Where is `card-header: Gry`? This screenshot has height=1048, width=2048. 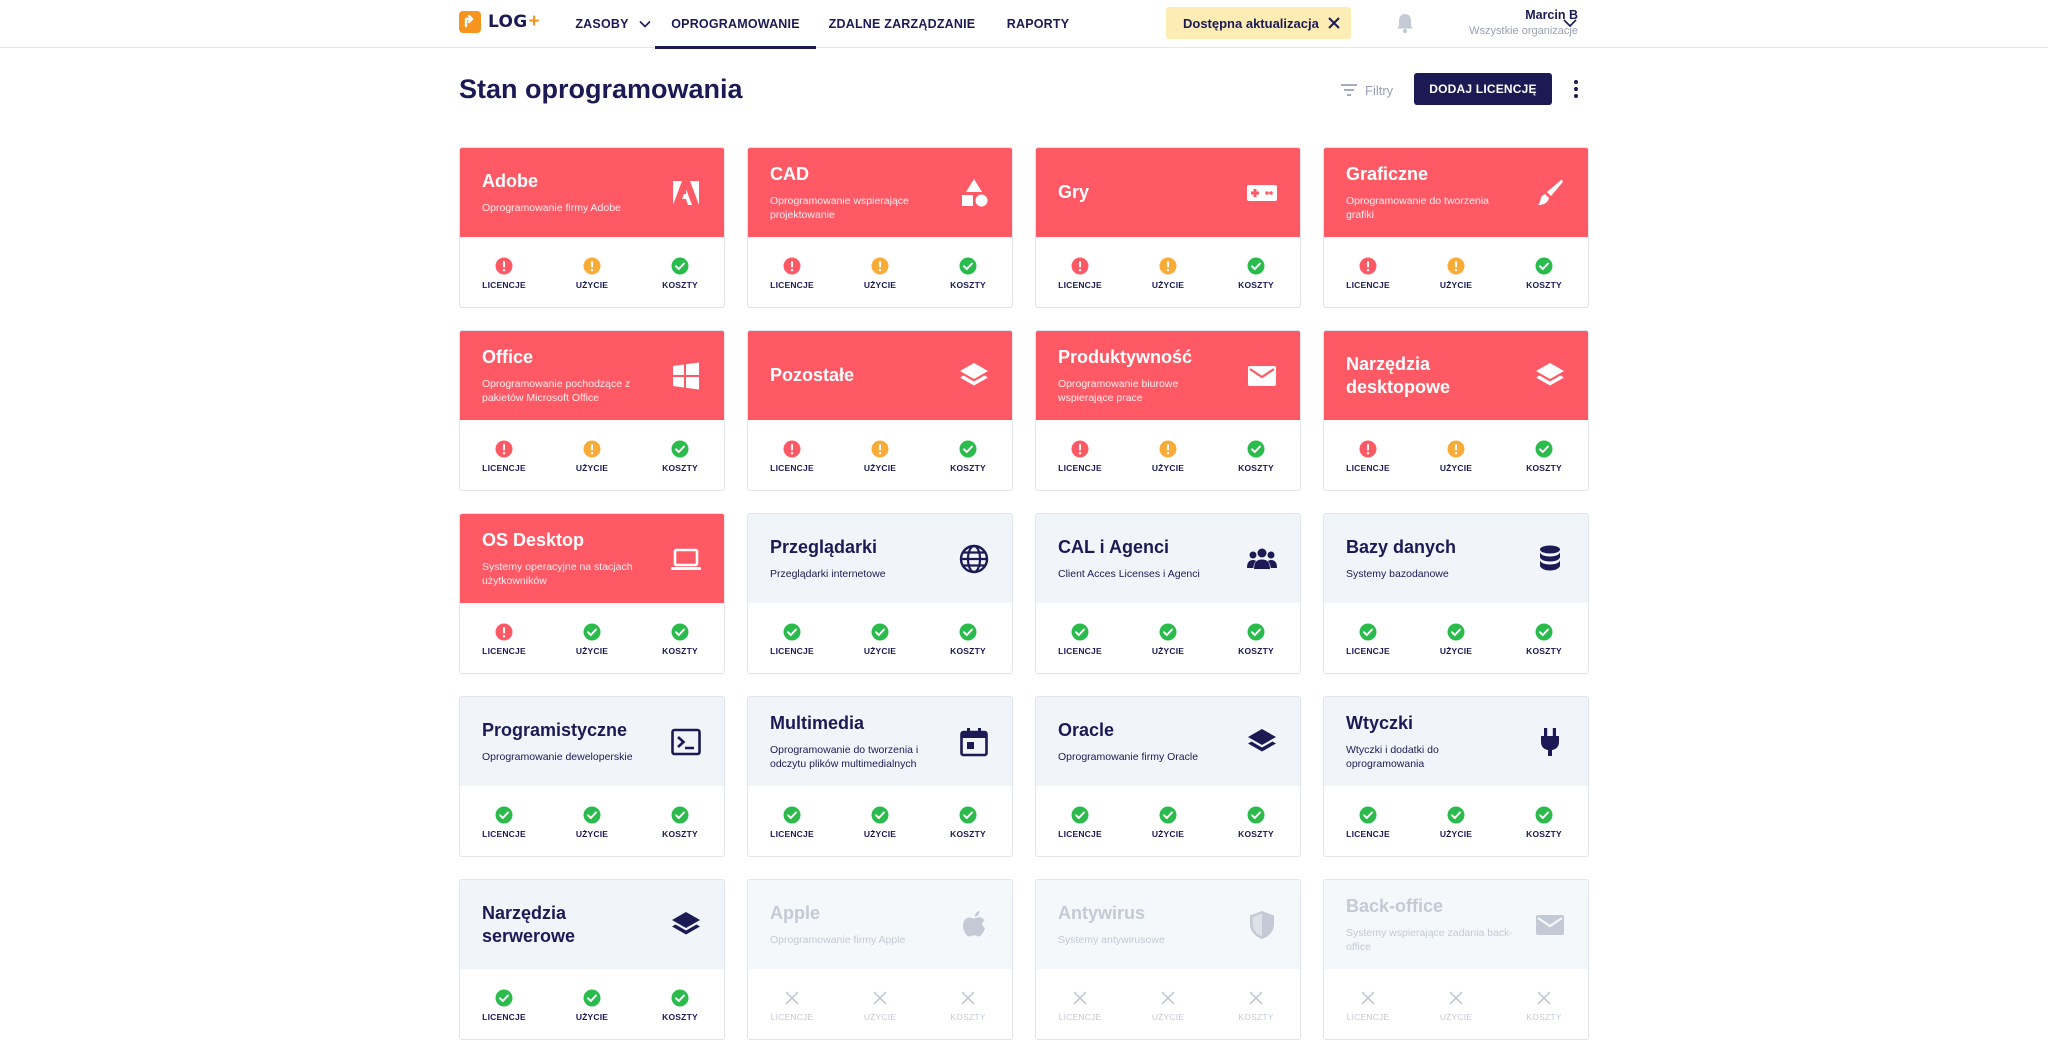
card-header: Gry is located at coordinates (1168, 192).